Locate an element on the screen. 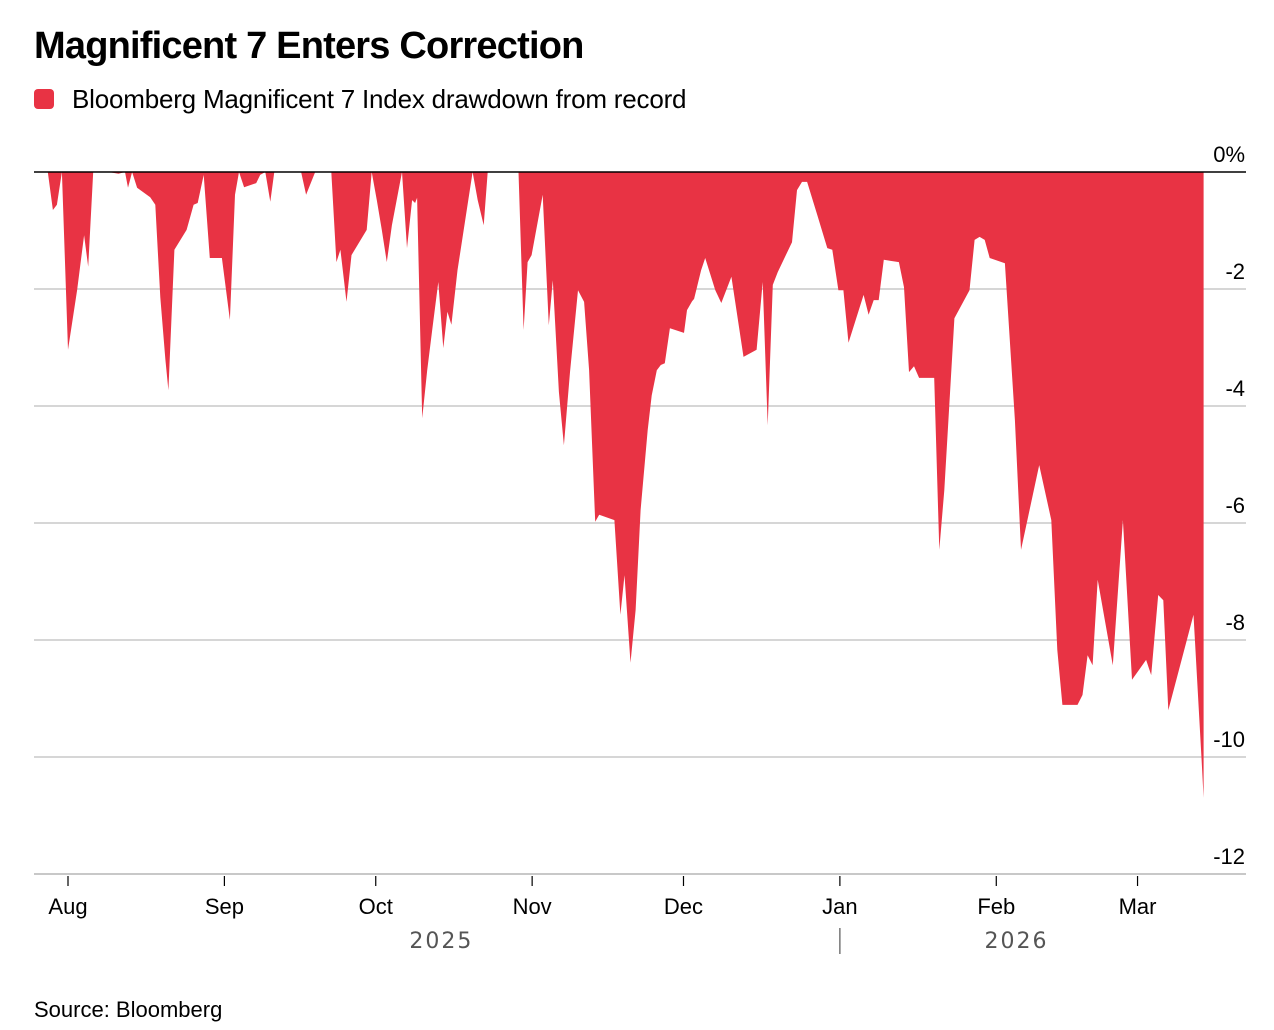  x-tick-label: Jan is located at coordinates (839, 906).